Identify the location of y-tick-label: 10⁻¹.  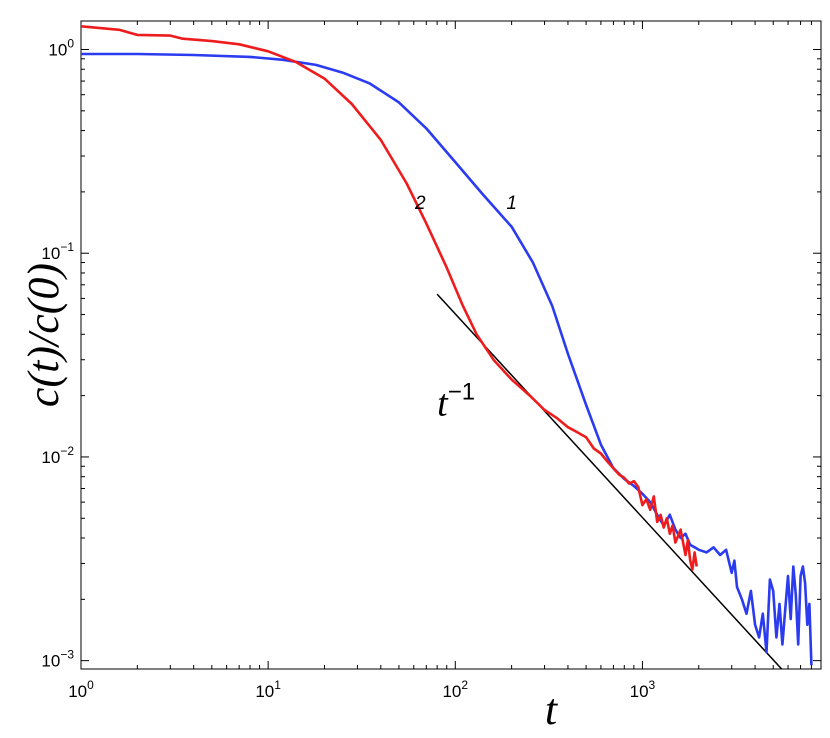
(57, 251).